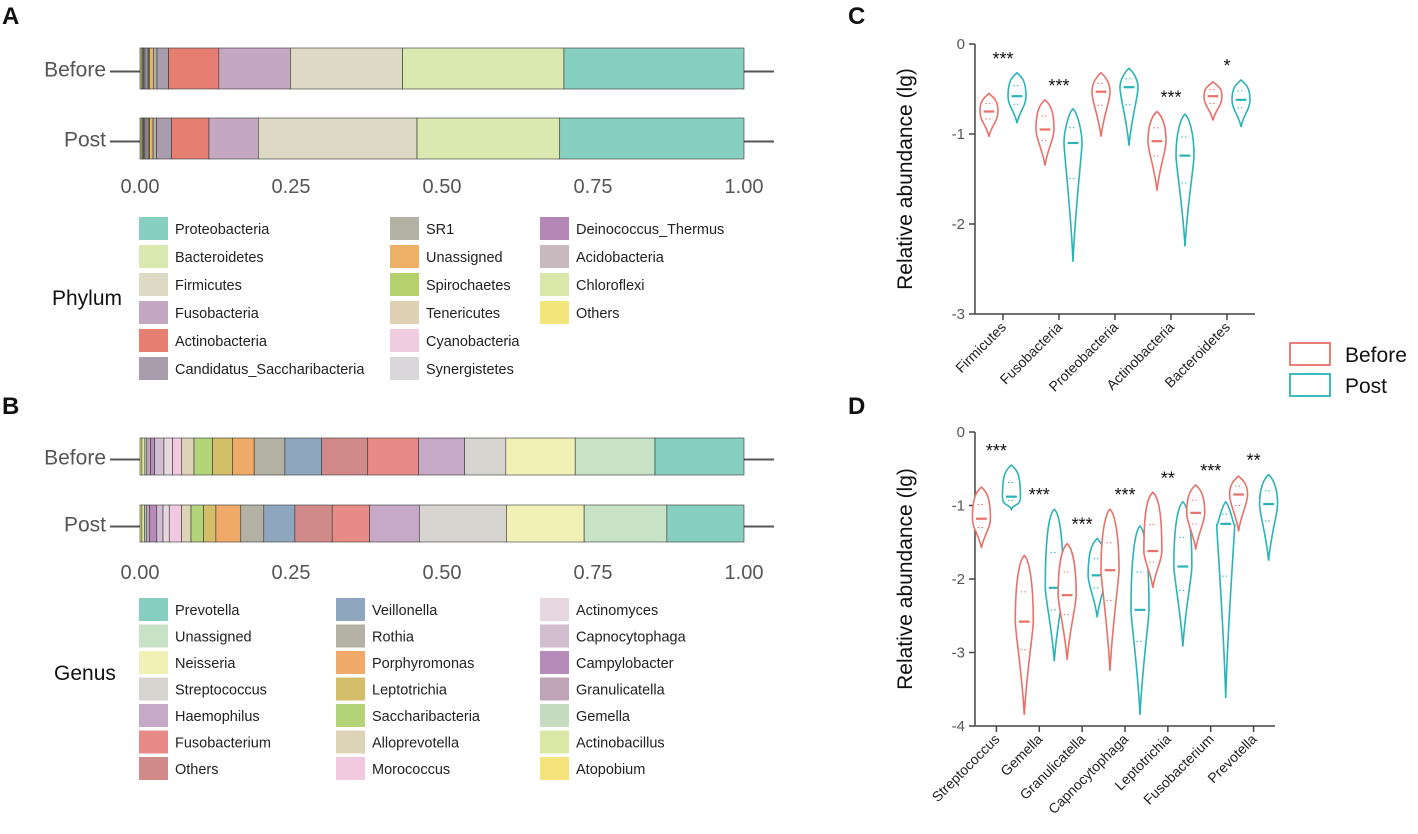 Image resolution: width=1418 pixels, height=834 pixels. What do you see at coordinates (10, 406) in the screenshot?
I see `panel-label: B` at bounding box center [10, 406].